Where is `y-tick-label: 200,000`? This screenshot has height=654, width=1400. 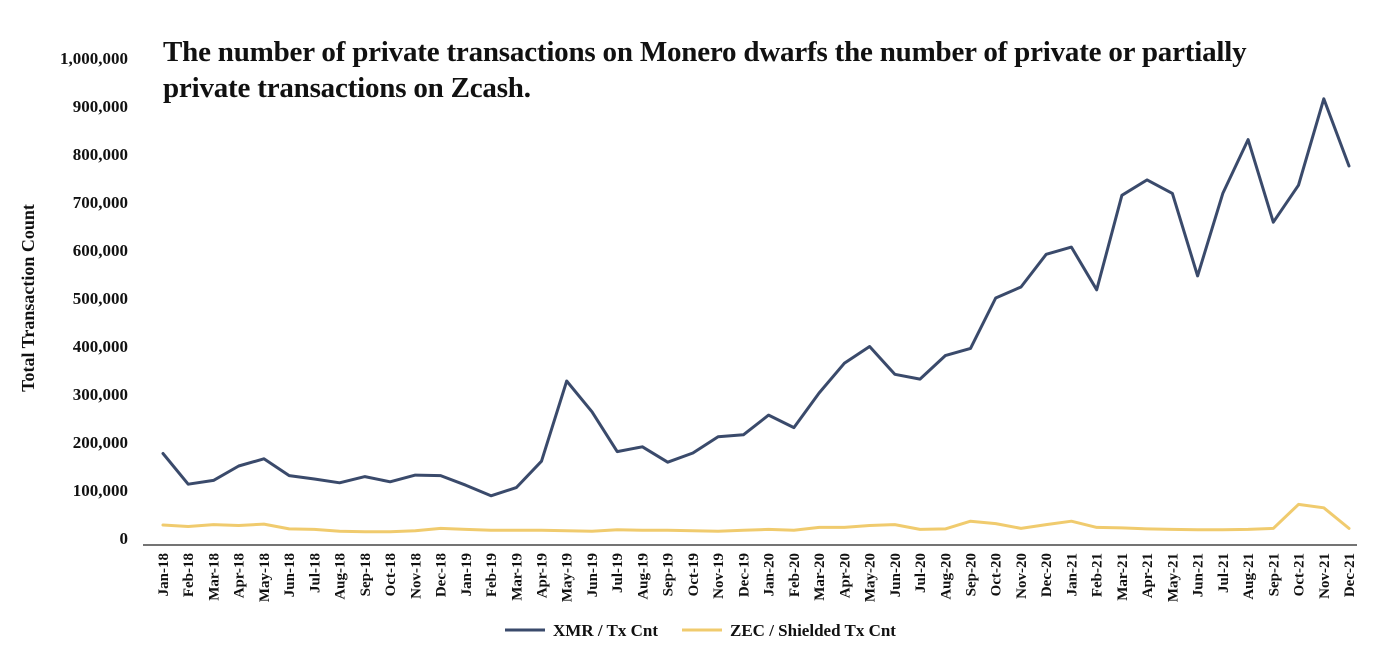
y-tick-label: 200,000 is located at coordinates (100, 442).